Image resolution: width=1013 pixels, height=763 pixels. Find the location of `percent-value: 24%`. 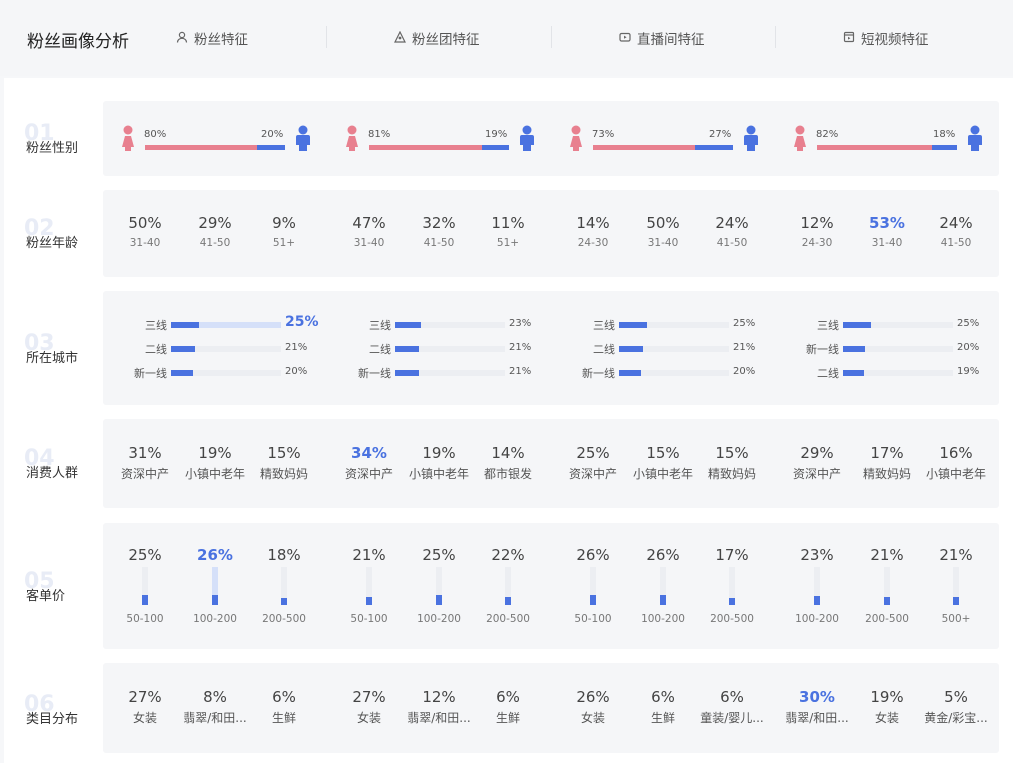

percent-value: 24% is located at coordinates (732, 223).